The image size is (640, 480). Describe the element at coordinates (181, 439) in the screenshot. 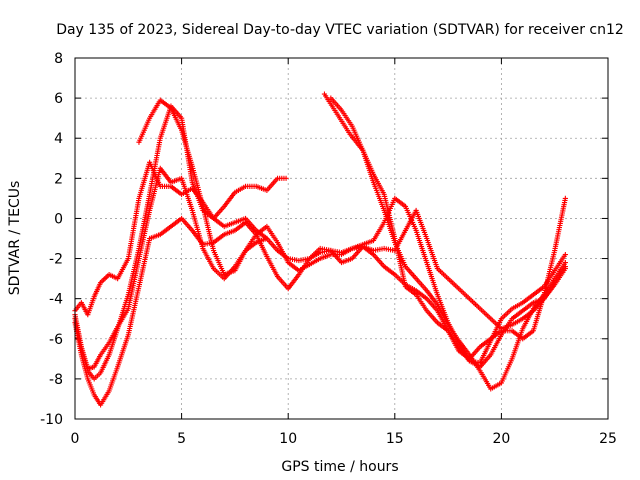

I see `x-tick-label: 5` at that location.